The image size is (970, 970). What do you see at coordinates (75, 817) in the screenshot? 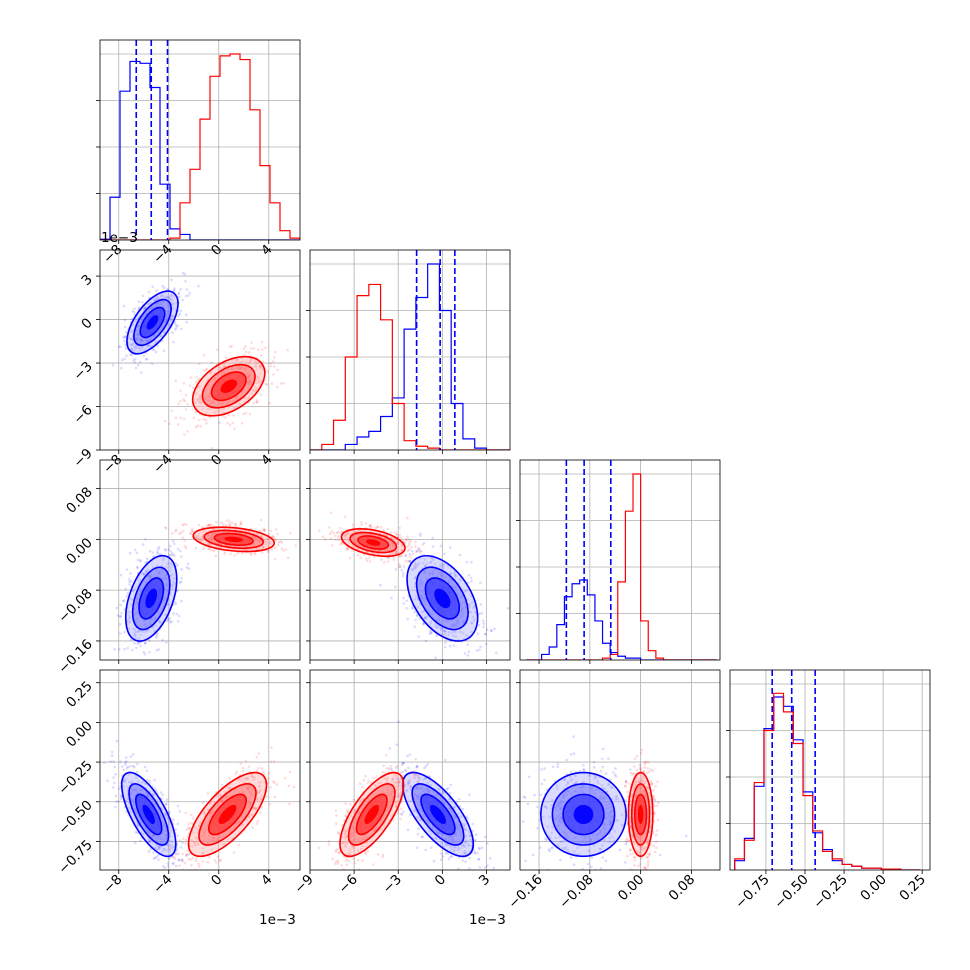
I see `scatter-p3-p0-ytick-label-1: −0.50` at bounding box center [75, 817].